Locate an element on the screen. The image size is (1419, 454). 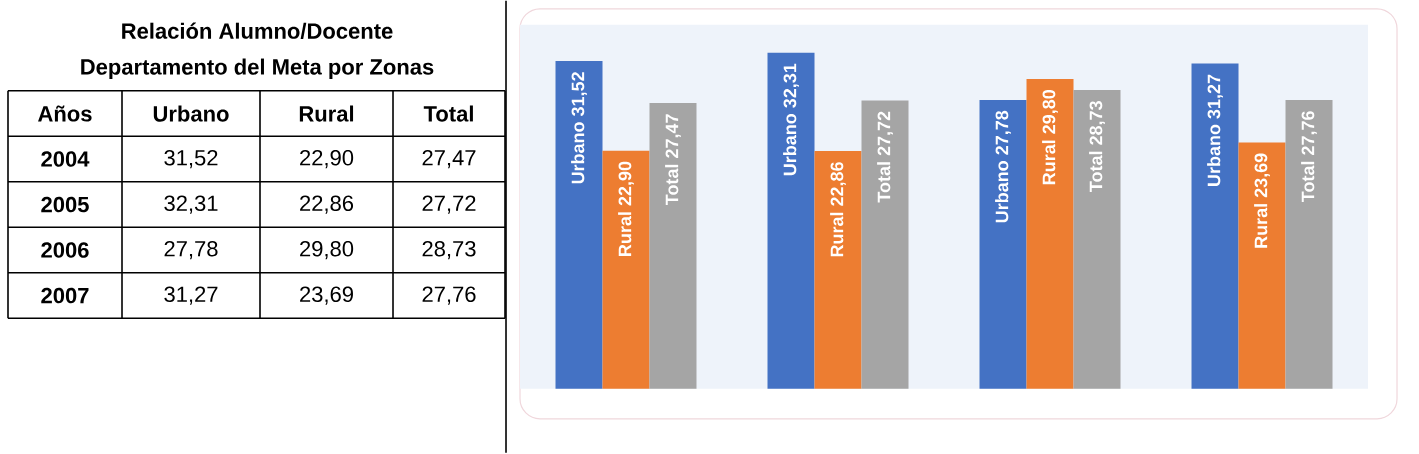
text: 2006 is located at coordinates (65, 250).